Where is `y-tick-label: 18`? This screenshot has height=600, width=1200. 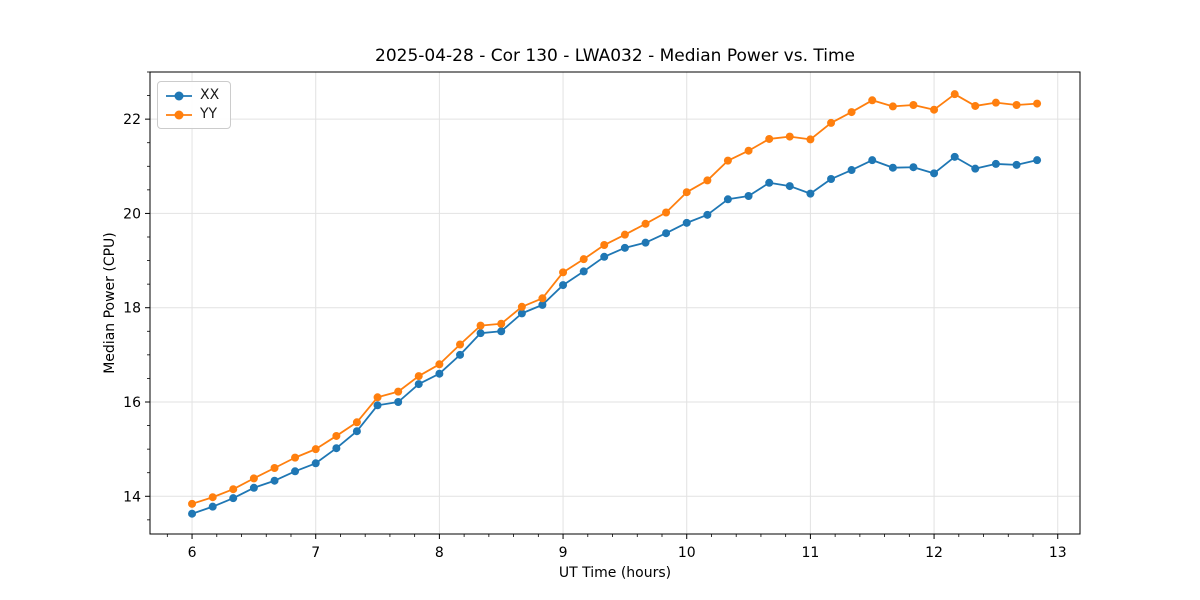
y-tick-label: 18 is located at coordinates (132, 309).